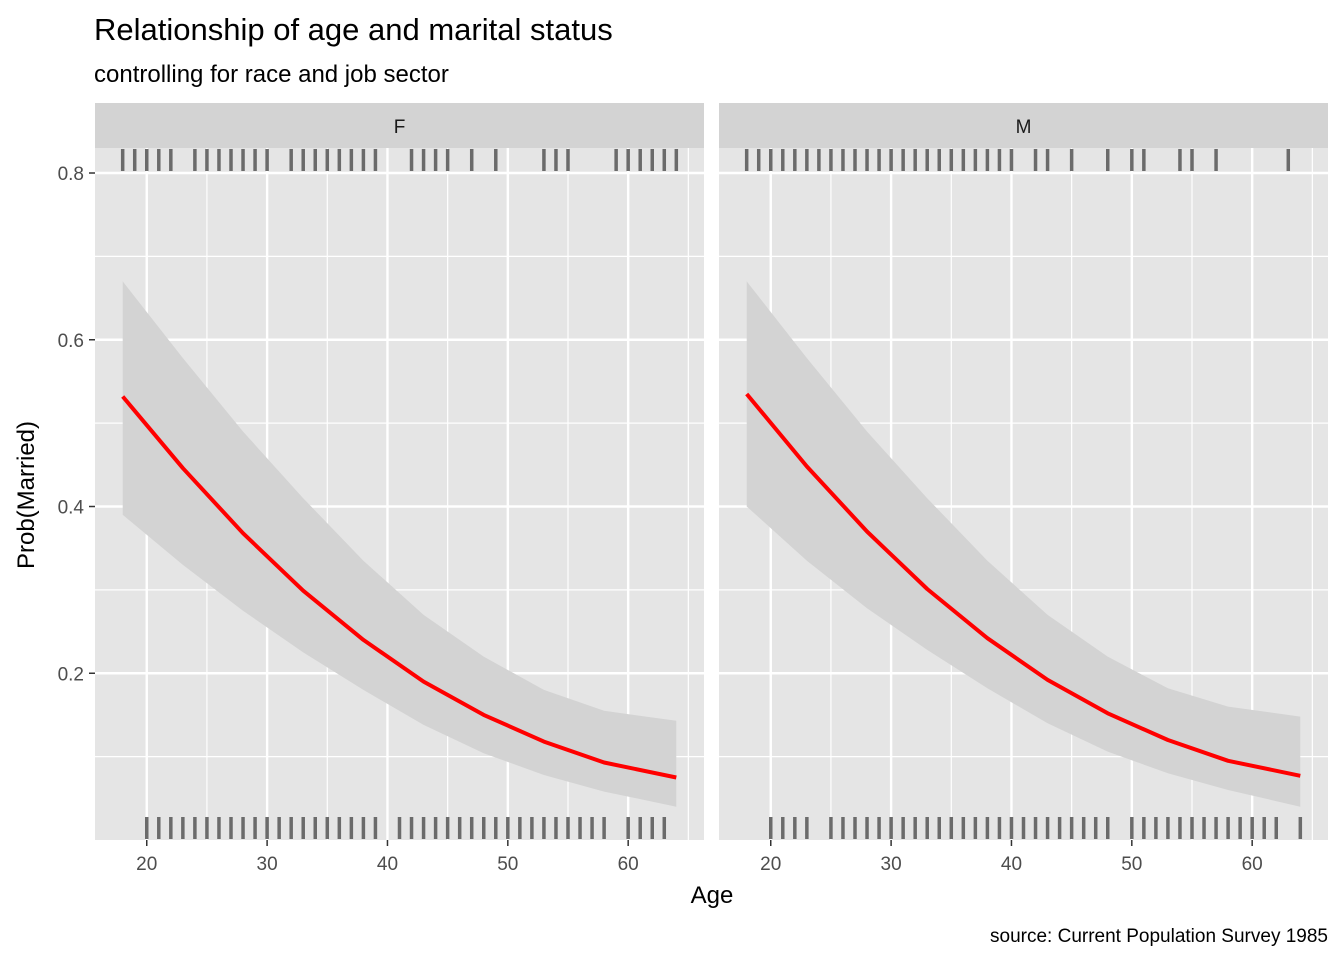 The width and height of the screenshot is (1344, 960). I want to click on x-axis-title: Age, so click(712, 895).